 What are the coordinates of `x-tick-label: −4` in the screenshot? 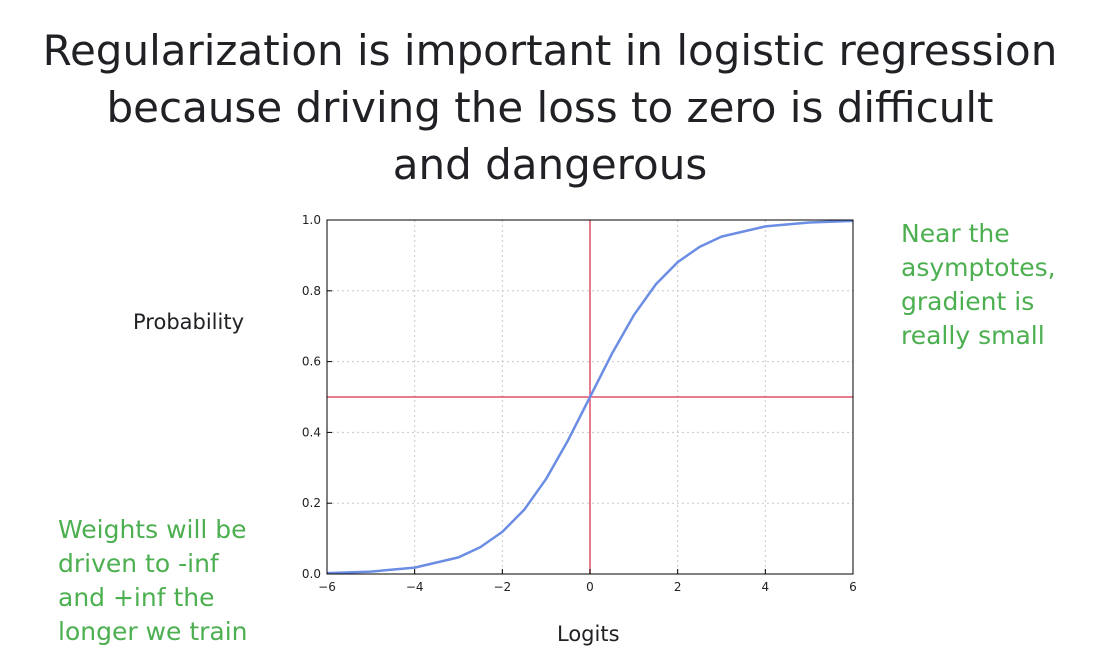 It's located at (415, 587).